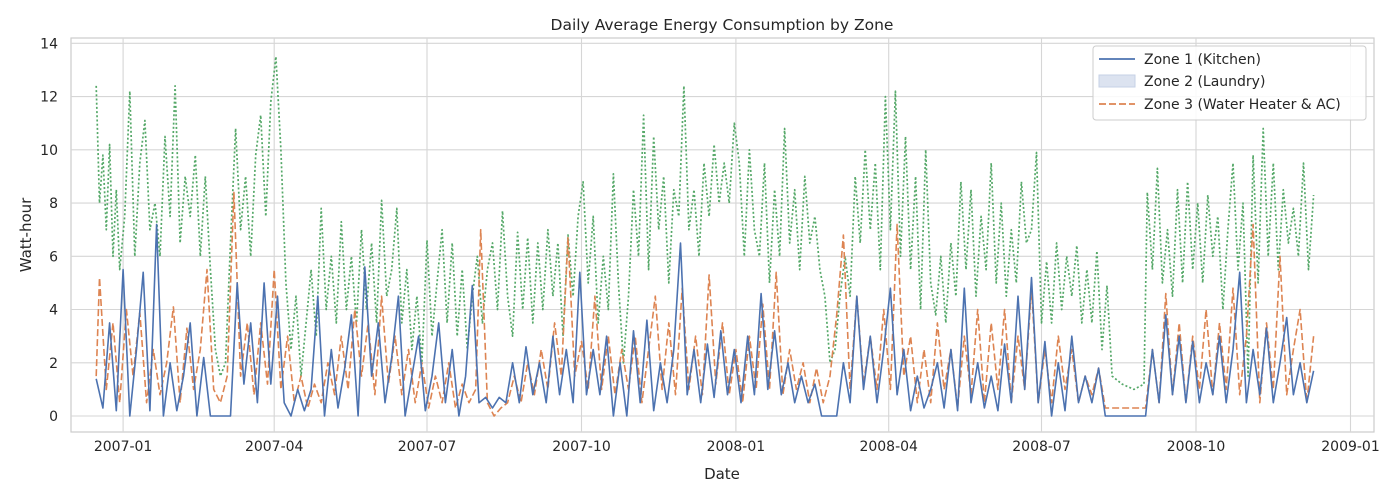  I want to click on legend-label-zone-2: Zone 2 (Laundry), so click(1204, 82).